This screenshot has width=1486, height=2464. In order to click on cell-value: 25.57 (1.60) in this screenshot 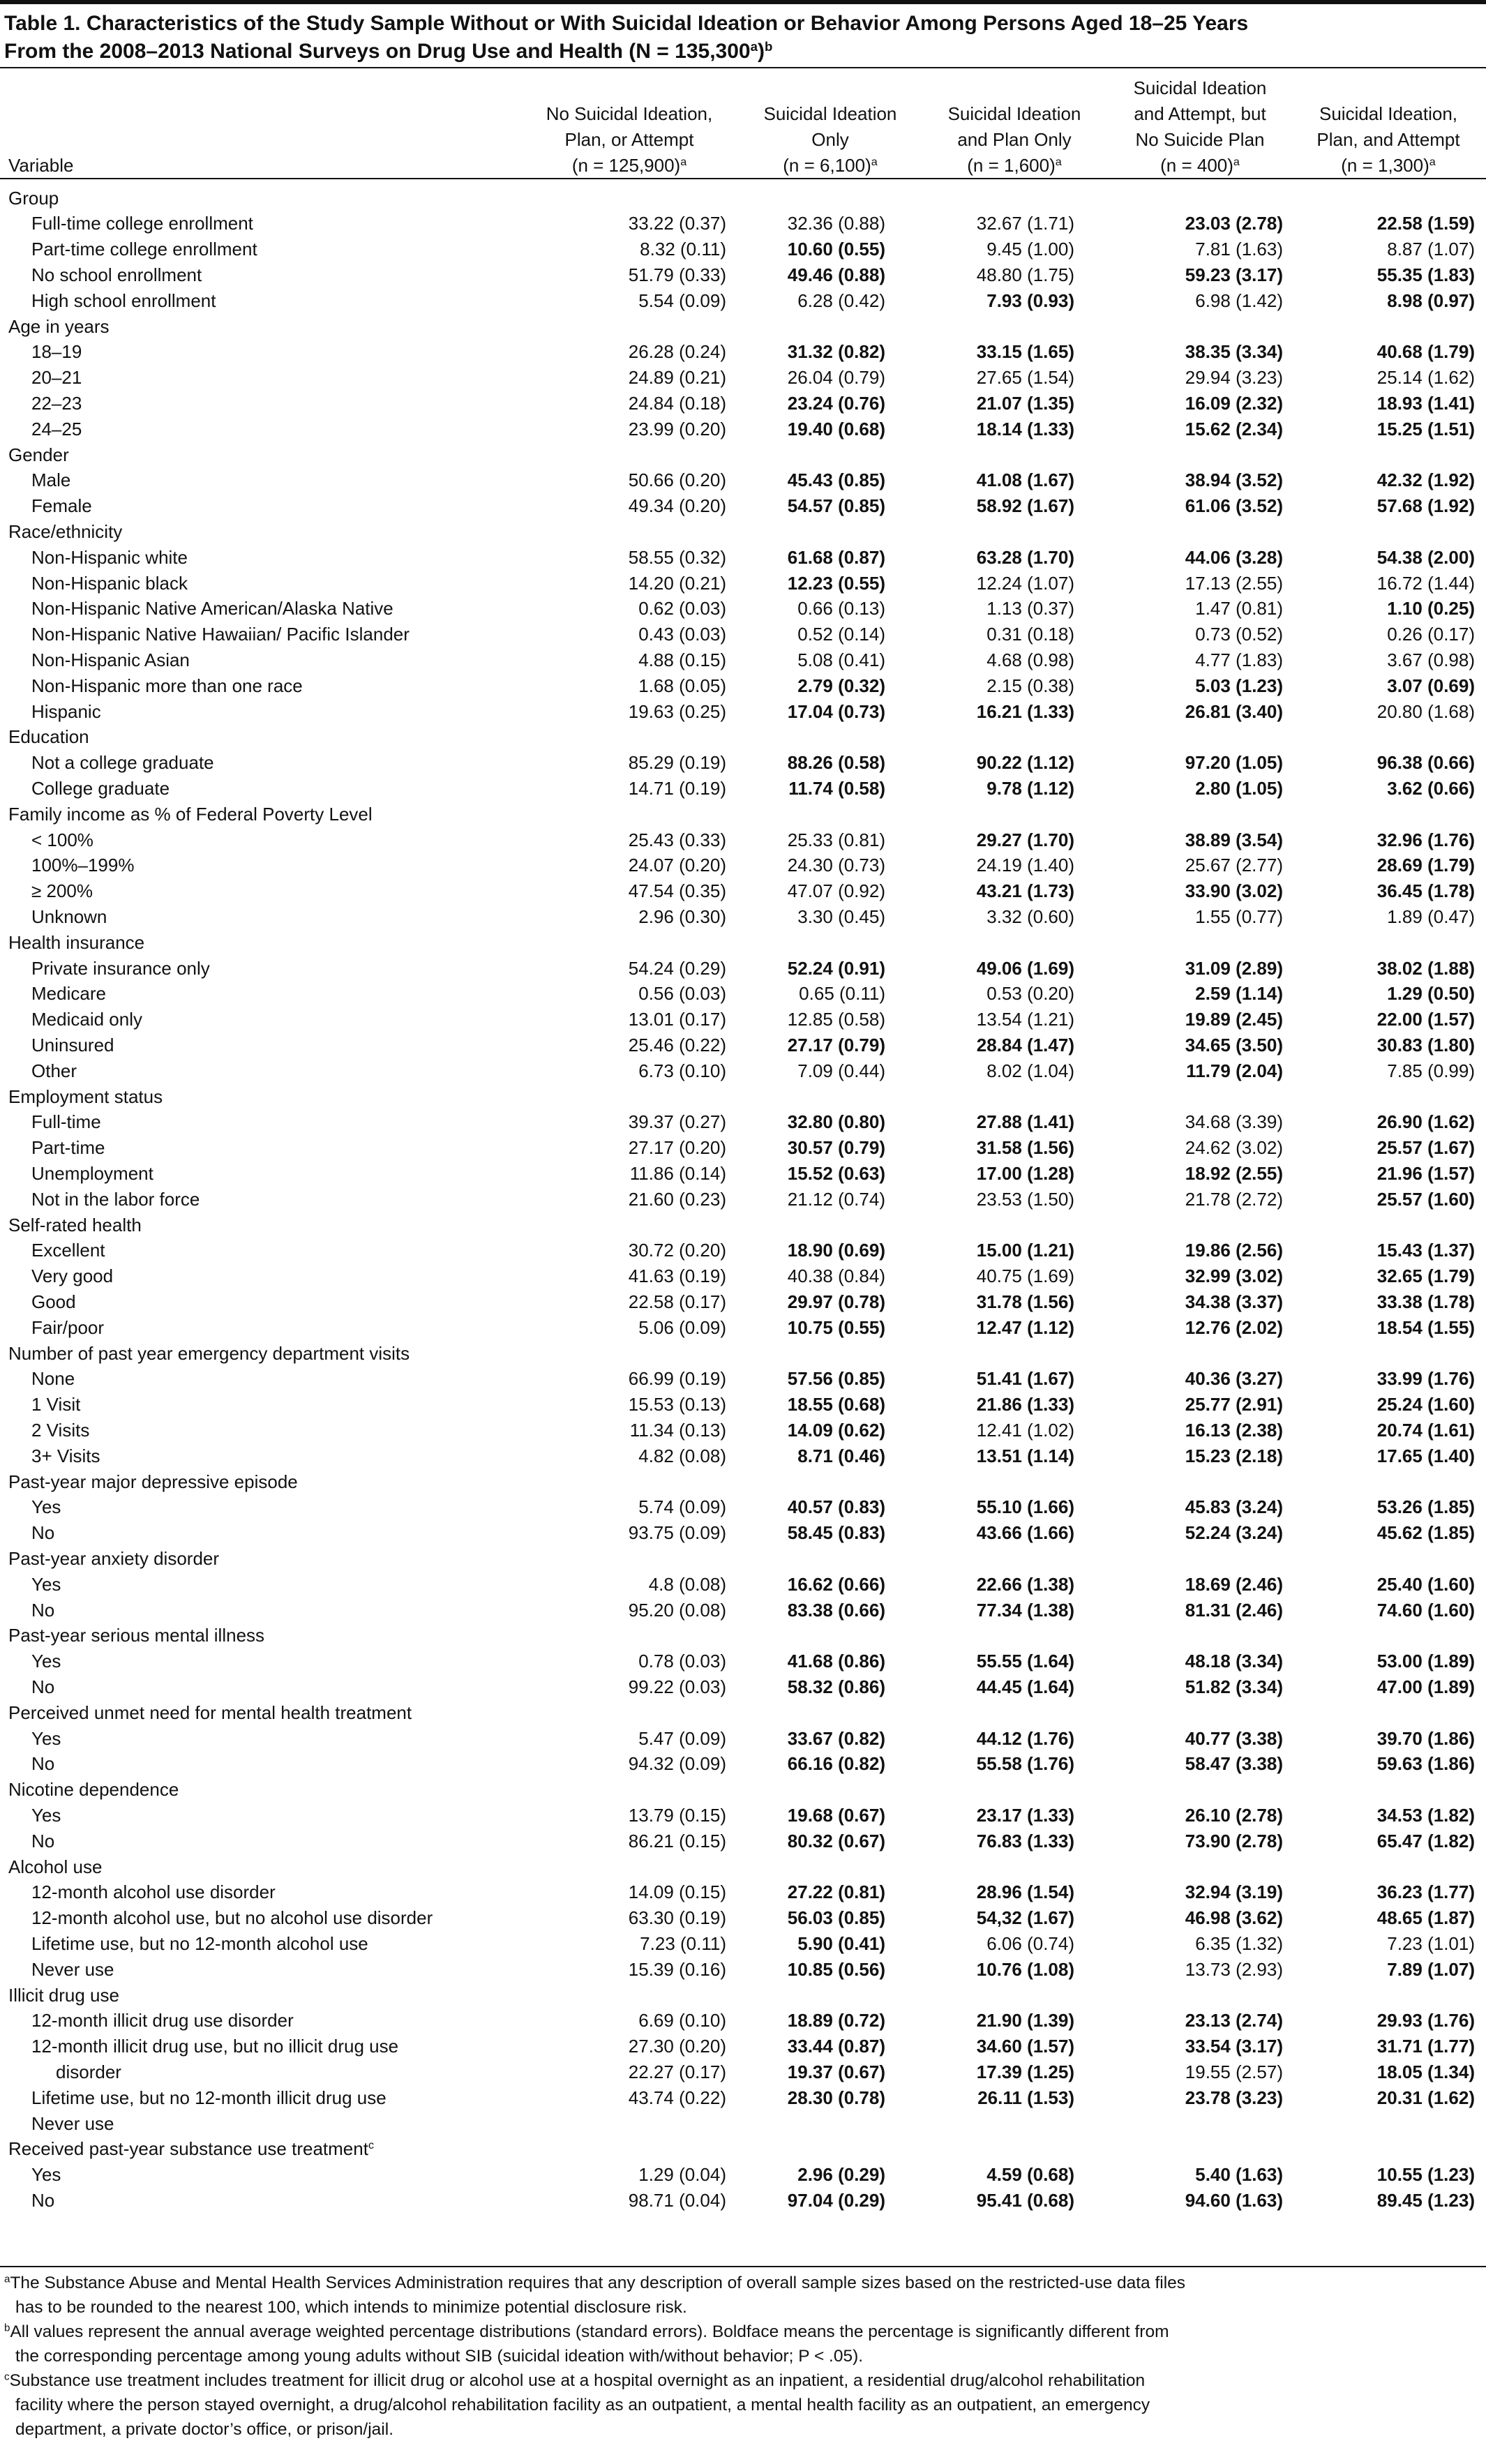, I will do `click(1425, 1199)`.